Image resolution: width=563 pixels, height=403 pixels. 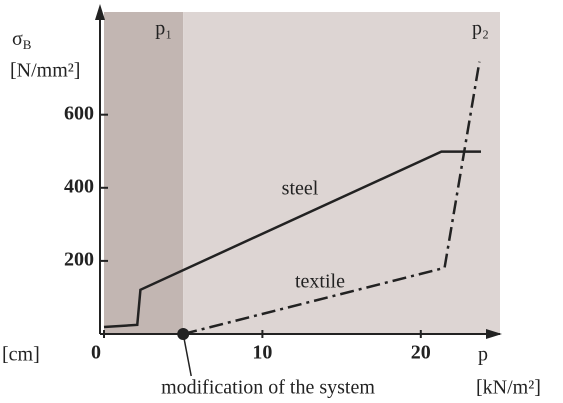 What do you see at coordinates (268, 388) in the screenshot?
I see `annotation: modification of the system` at bounding box center [268, 388].